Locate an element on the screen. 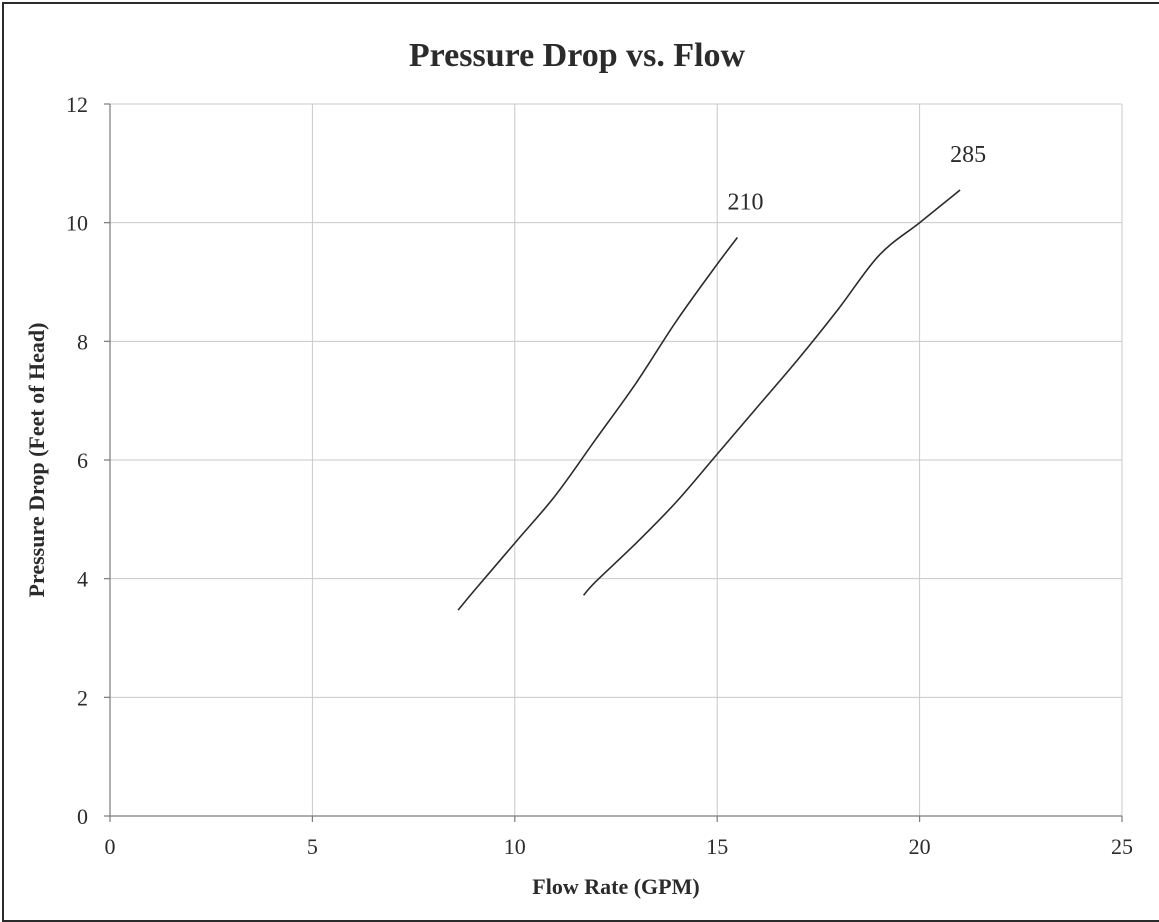 Image resolution: width=1159 pixels, height=922 pixels. y-tick-label: 10 is located at coordinates (77, 223).